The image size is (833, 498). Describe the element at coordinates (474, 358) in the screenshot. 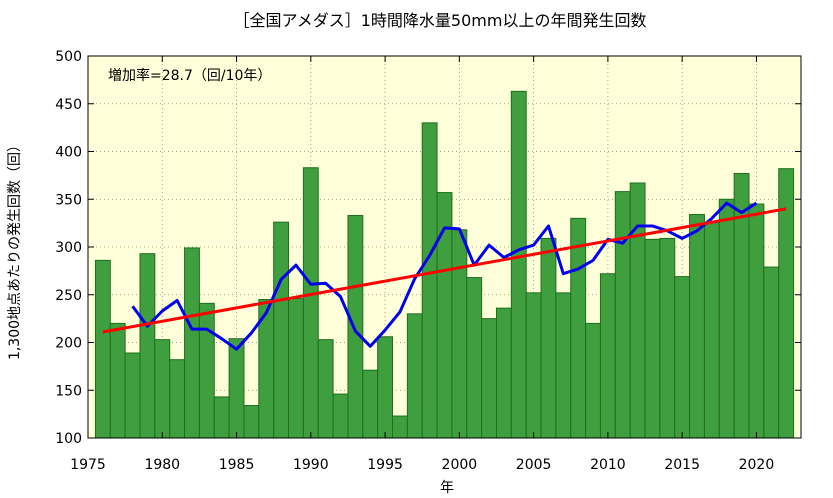

I see `bar-2001` at that location.